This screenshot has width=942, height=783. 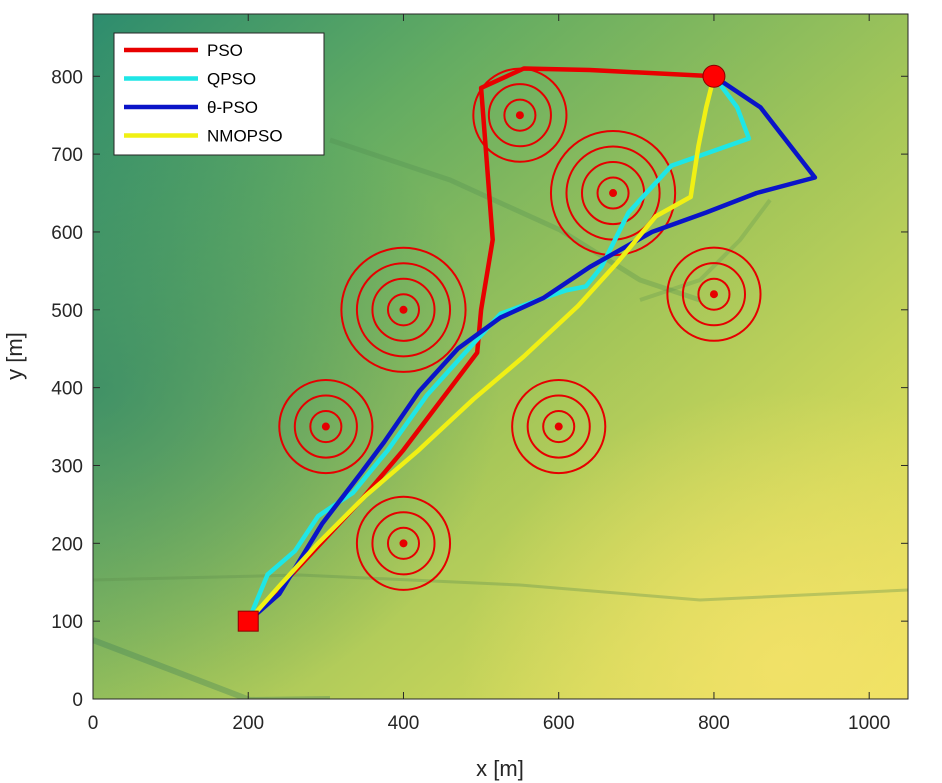 What do you see at coordinates (232, 107) in the screenshot?
I see `legend-label-θ-PSO: θ-PSO` at bounding box center [232, 107].